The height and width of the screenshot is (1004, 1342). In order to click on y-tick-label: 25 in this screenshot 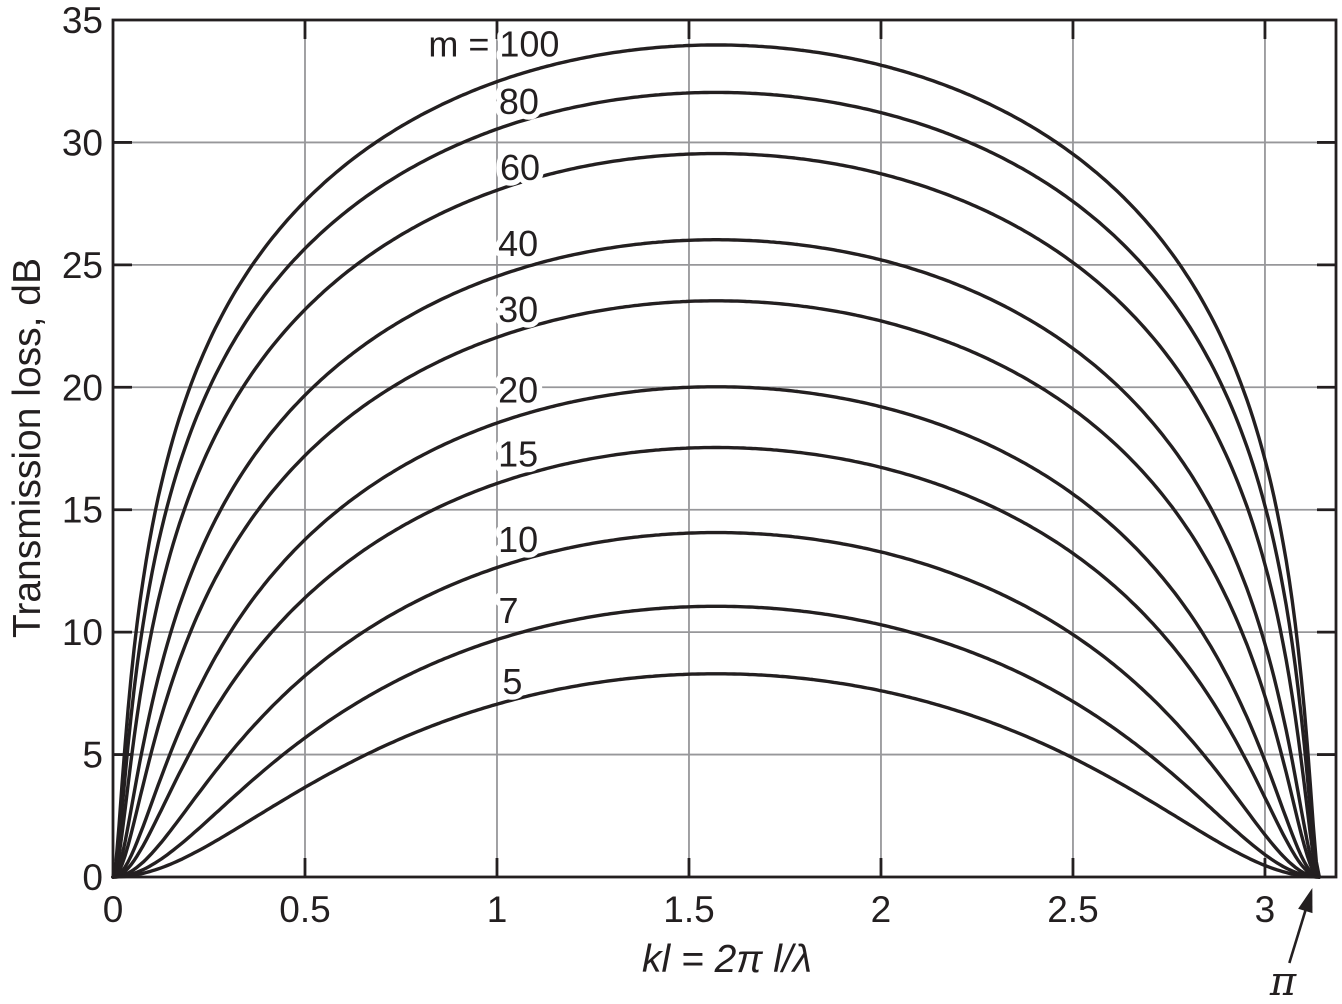, I will do `click(82, 265)`.